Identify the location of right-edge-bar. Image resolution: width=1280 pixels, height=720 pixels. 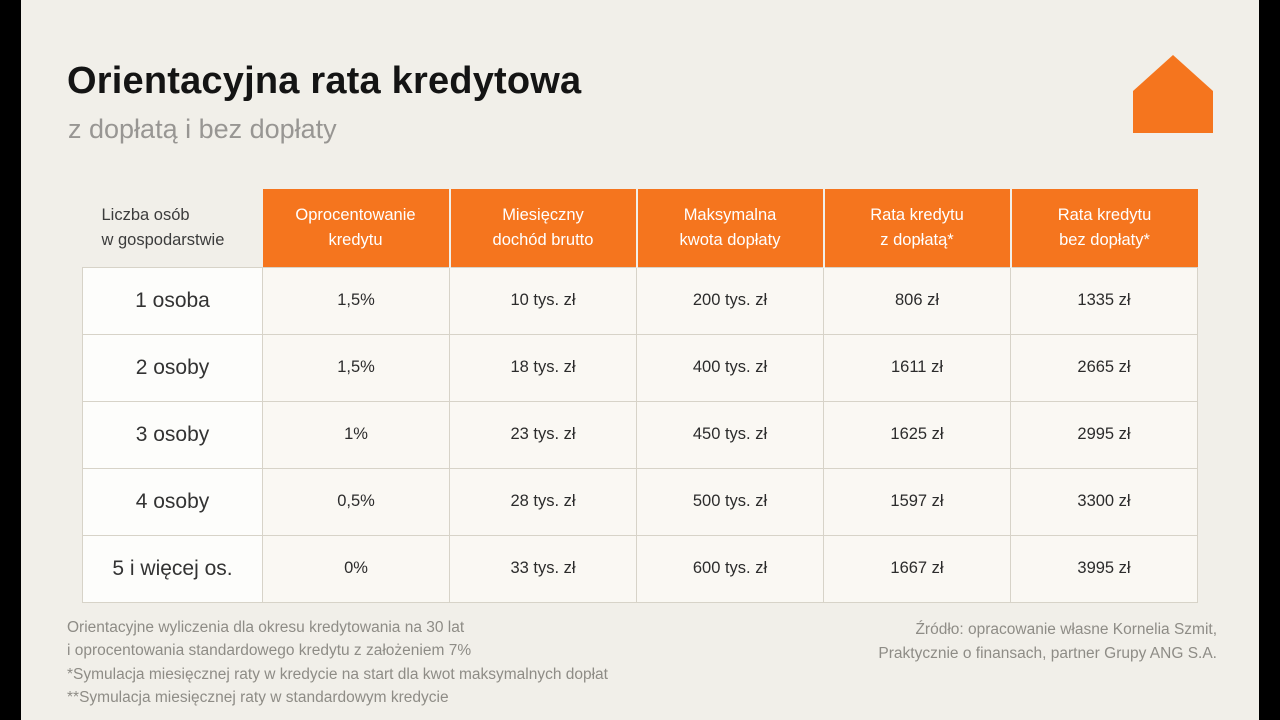
(1269, 360).